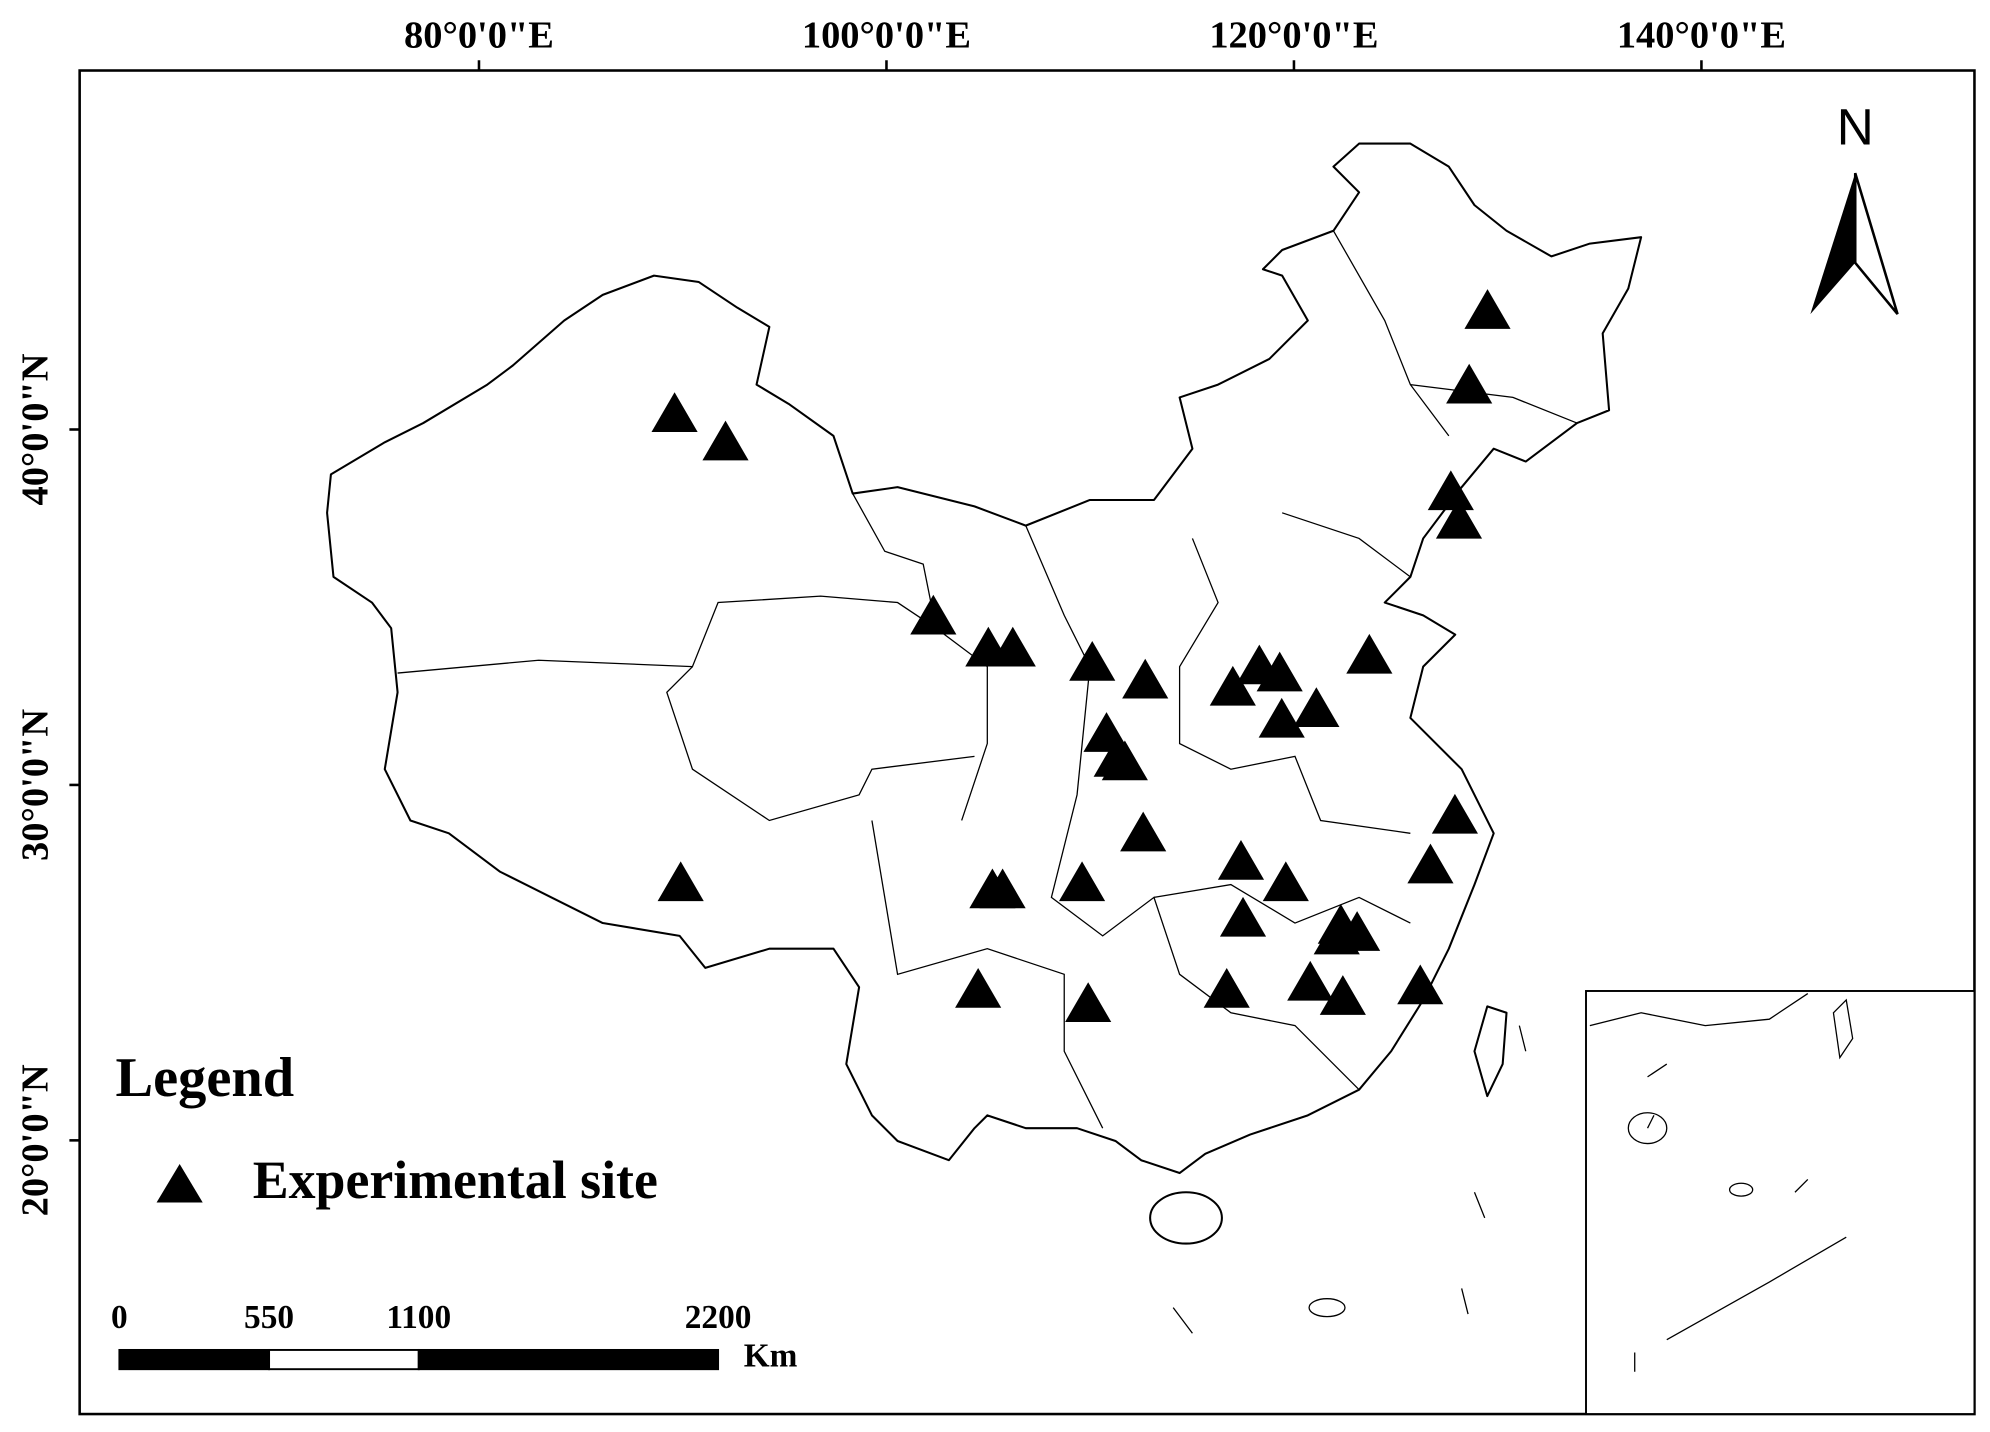 The image size is (1990, 1432). I want to click on y-tick-label: 40°0'0"N, so click(35, 429).